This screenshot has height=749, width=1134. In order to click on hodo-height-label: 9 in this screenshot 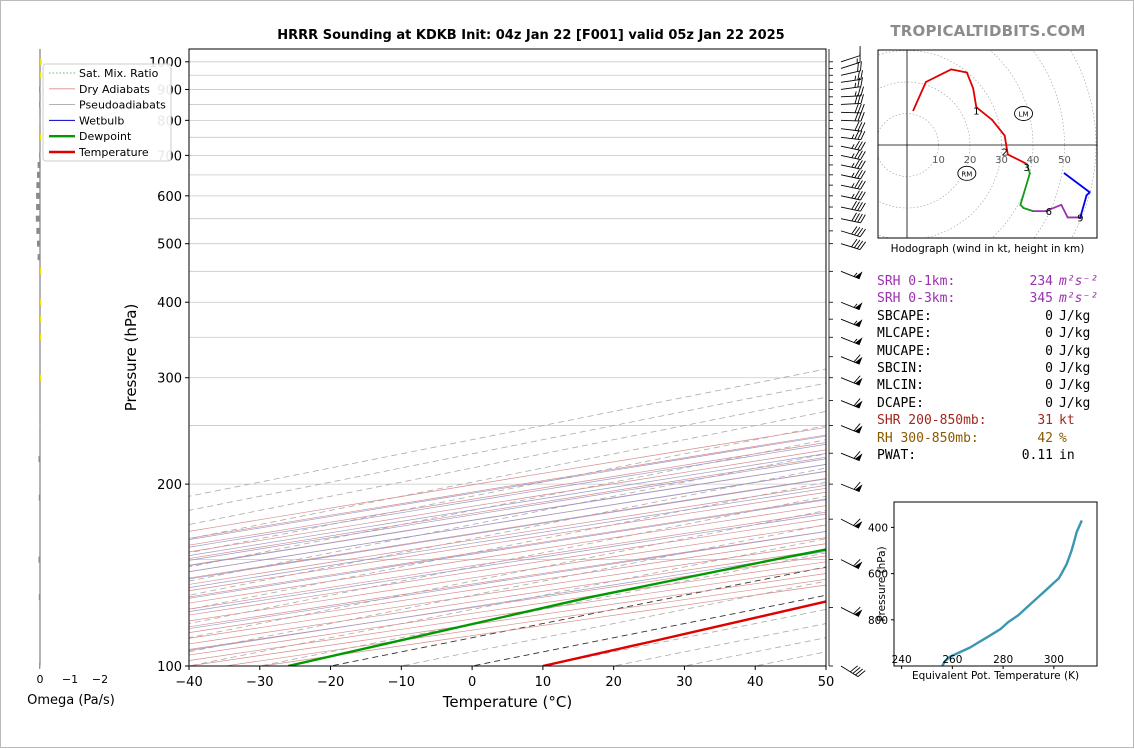, I will do `click(1080, 218)`.